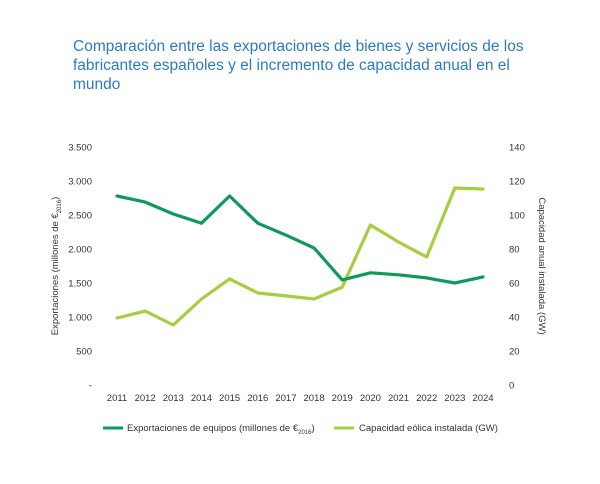 This screenshot has height=484, width=600. Describe the element at coordinates (80, 267) in the screenshot. I see `left-axis-ticks: - 500 1.000 1.500 2.000 2.500 3.000 3.500` at that location.